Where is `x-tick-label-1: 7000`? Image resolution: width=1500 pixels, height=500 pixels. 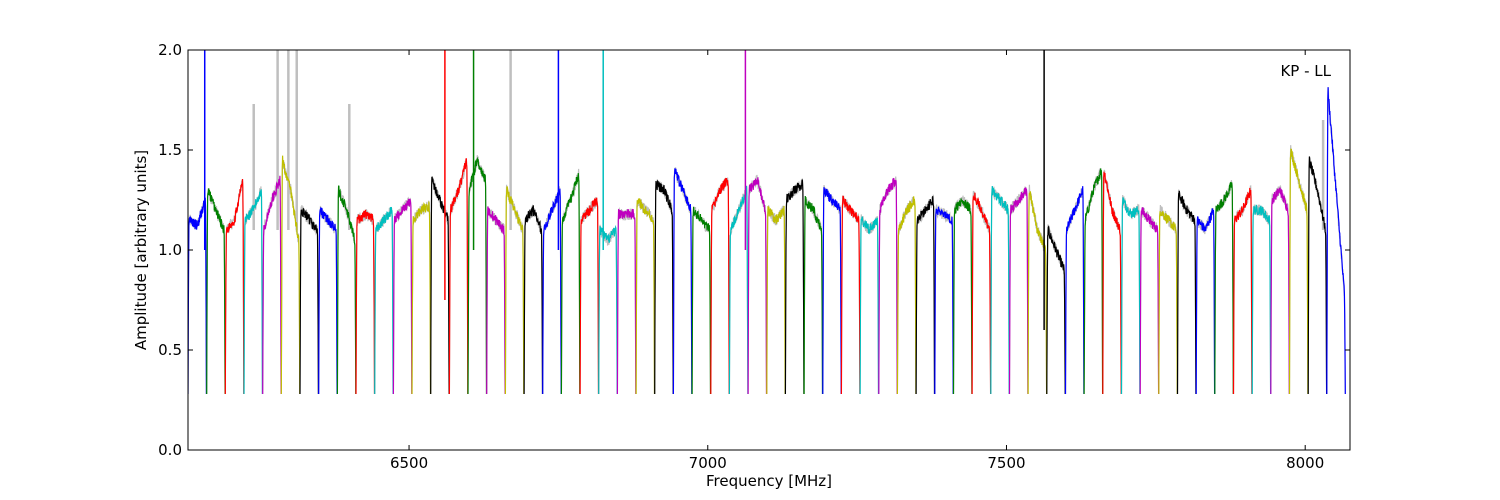 x-tick-label-1: 7000 is located at coordinates (708, 463).